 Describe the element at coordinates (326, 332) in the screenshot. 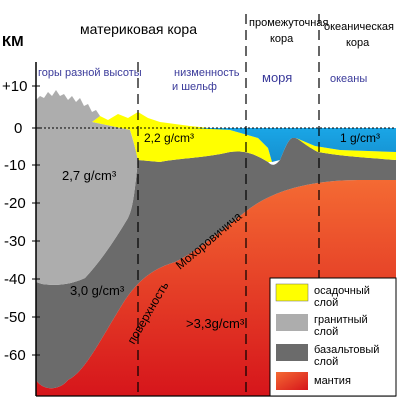

I see `legend-granite-line2: слой` at that location.